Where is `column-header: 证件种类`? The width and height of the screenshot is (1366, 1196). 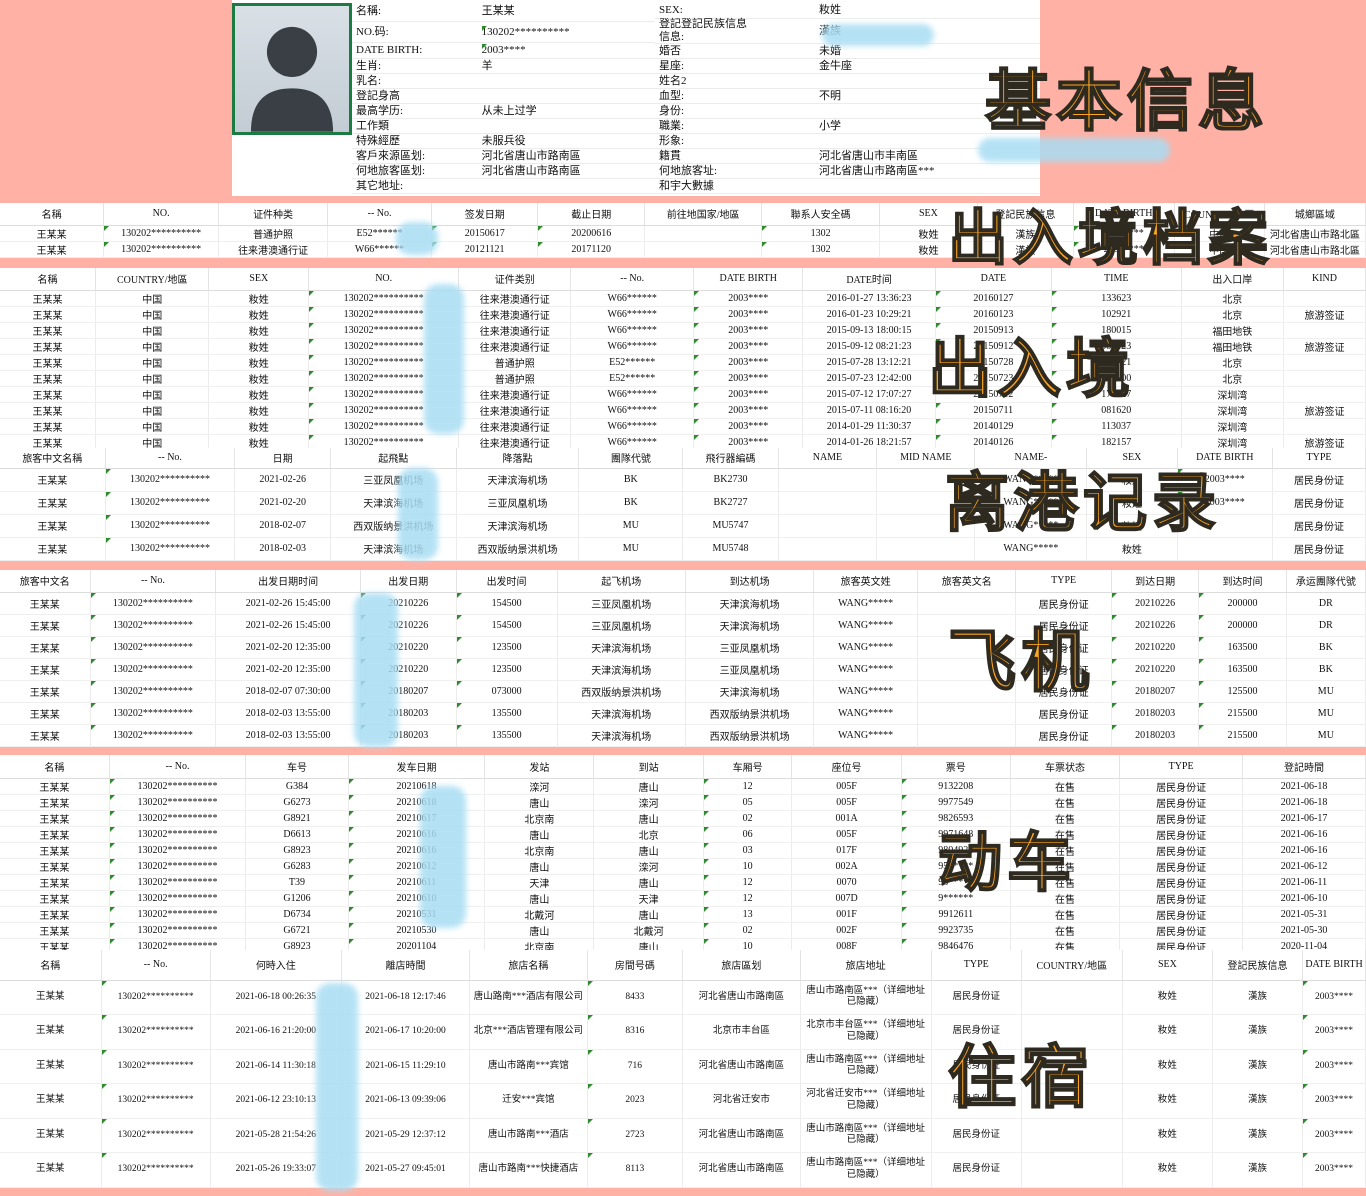 column-header: 证件种类 is located at coordinates (273, 214).